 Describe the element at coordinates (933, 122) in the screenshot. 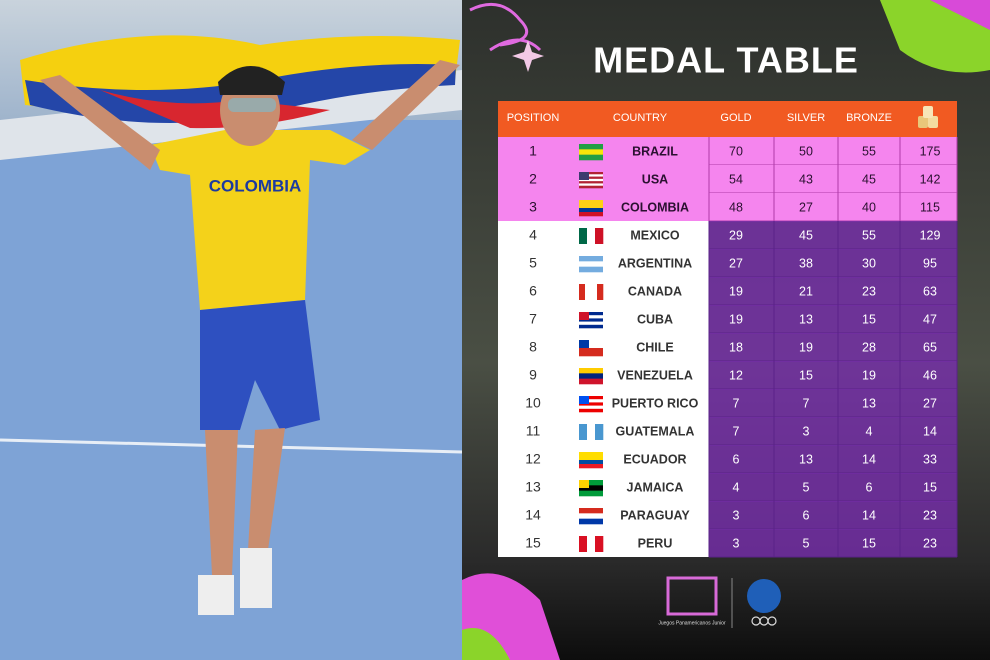

I see `medal-icon` at that location.